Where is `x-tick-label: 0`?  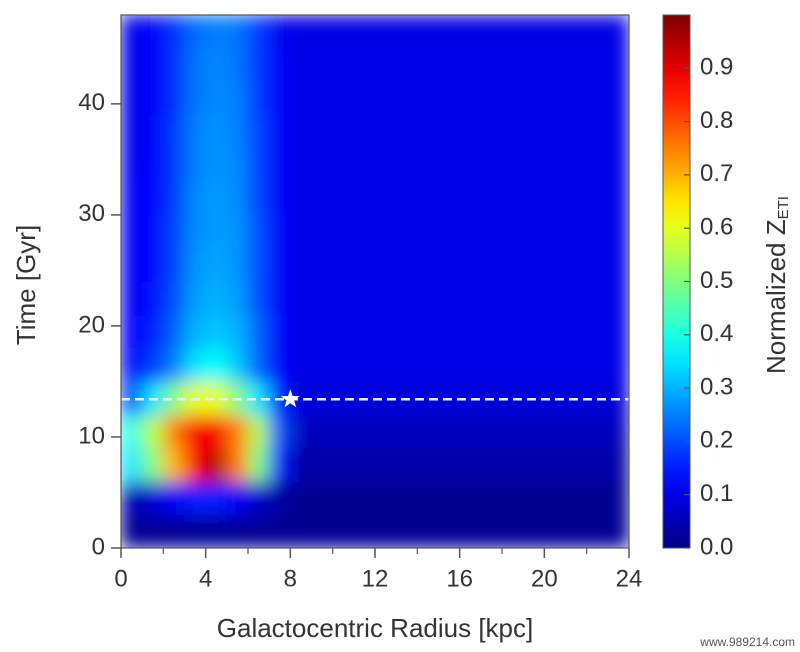 x-tick-label: 0 is located at coordinates (120, 578).